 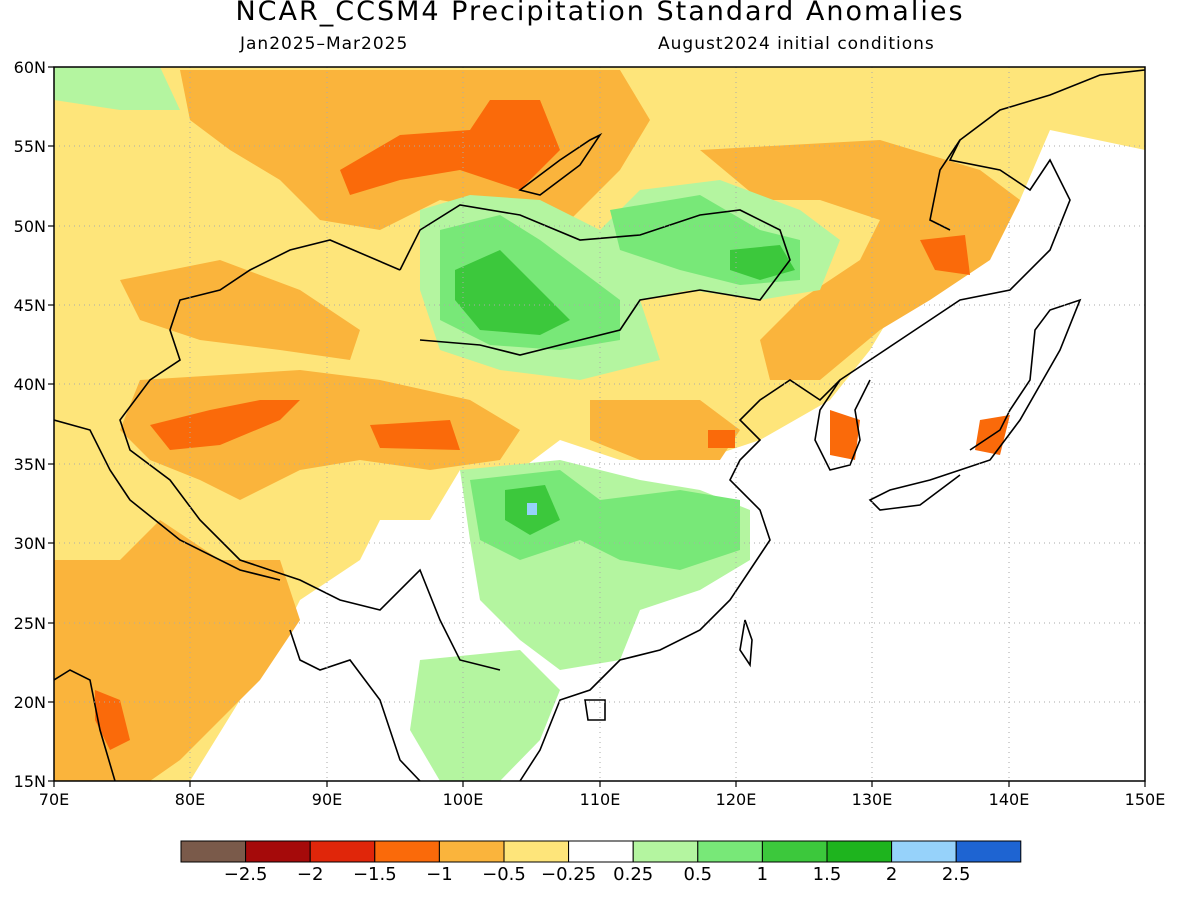 I want to click on lat-label-60n: 60N, so click(x=29, y=67).